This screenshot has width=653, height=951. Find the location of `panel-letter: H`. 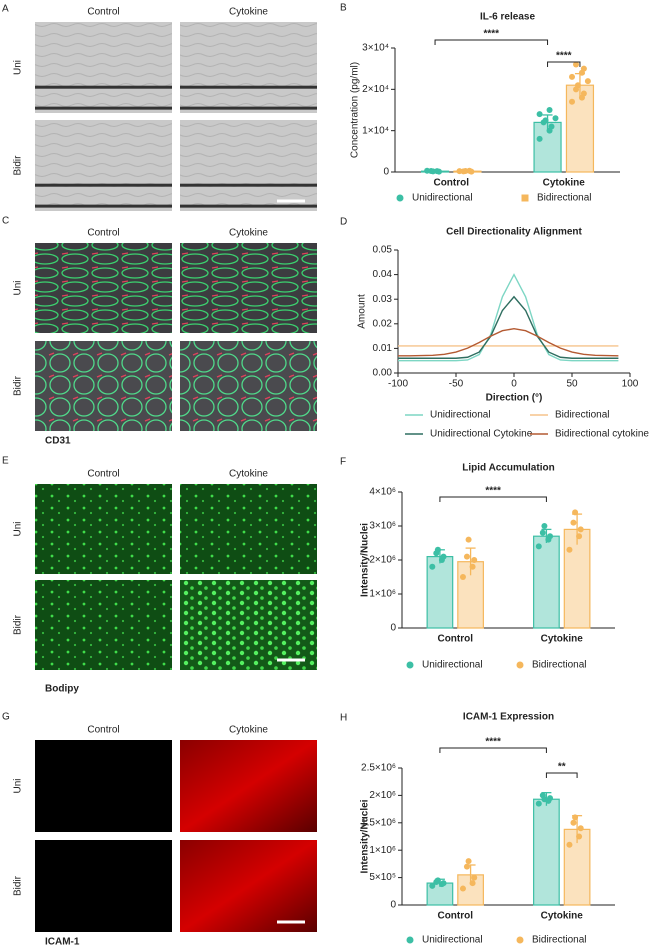

panel-letter: H is located at coordinates (343, 718).